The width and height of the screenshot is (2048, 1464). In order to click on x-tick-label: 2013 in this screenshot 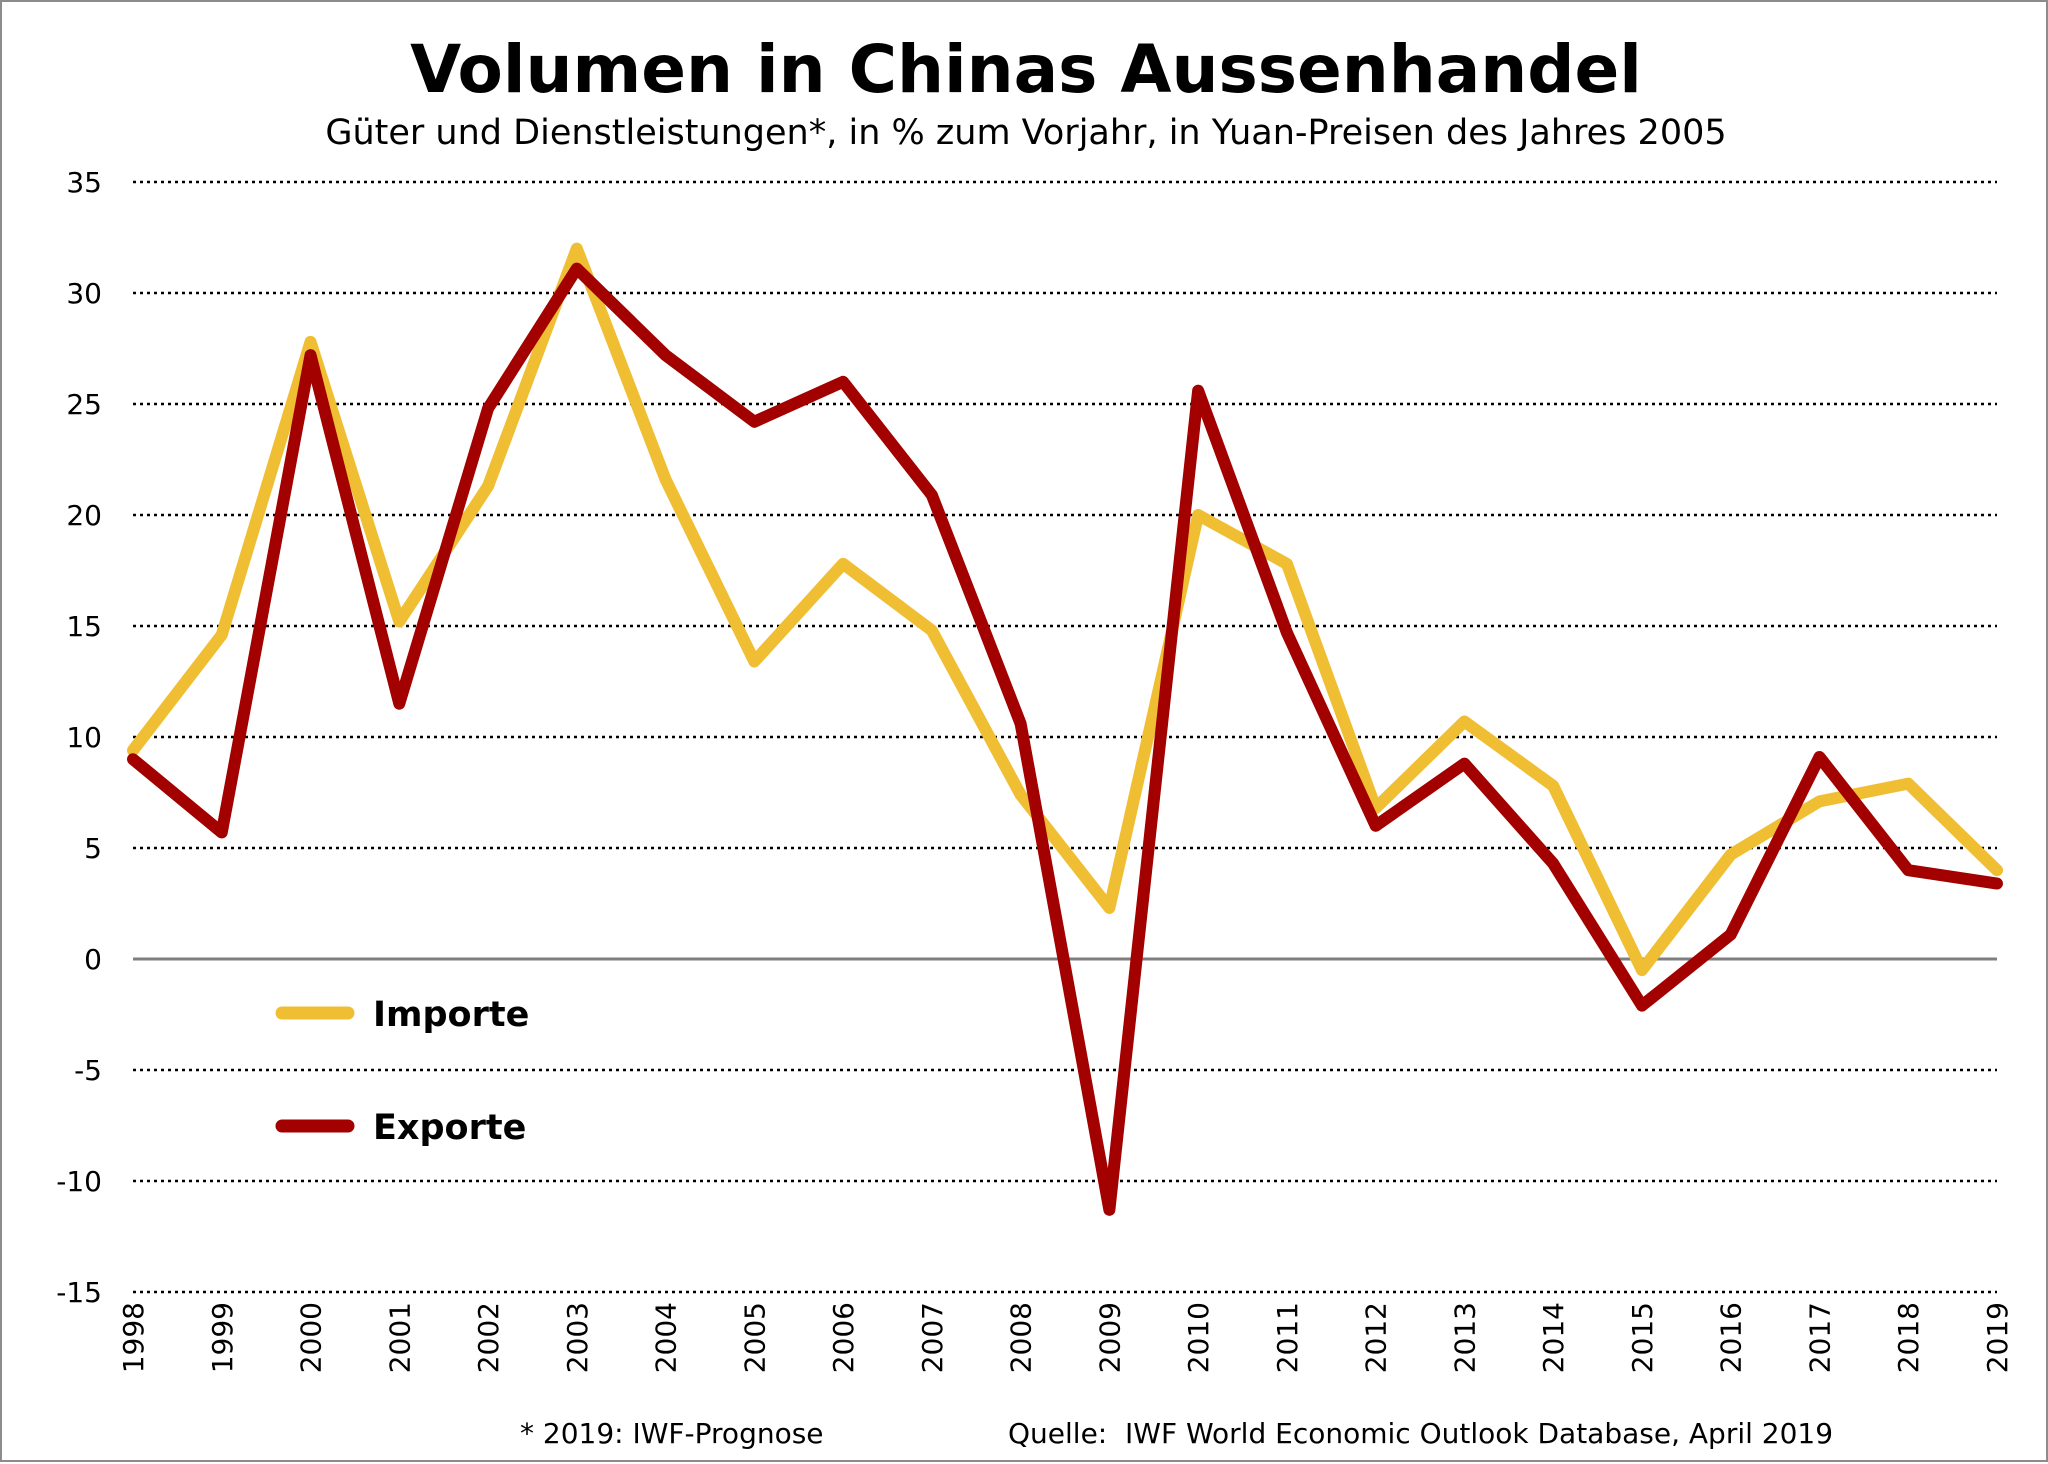, I will do `click(1464, 1337)`.